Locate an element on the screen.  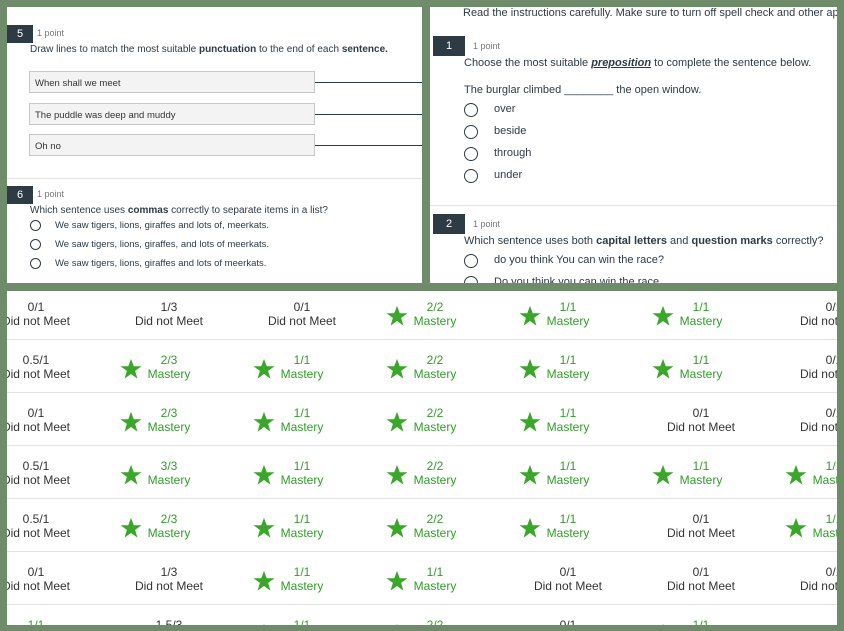
option-text: do you think You can win the race? is located at coordinates (579, 260).